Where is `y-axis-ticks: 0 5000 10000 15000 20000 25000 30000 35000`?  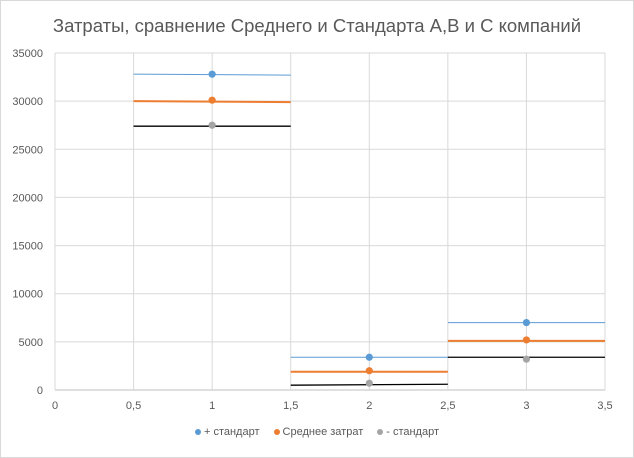 y-axis-ticks: 0 5000 10000 15000 20000 25000 30000 35000 is located at coordinates (27, 222).